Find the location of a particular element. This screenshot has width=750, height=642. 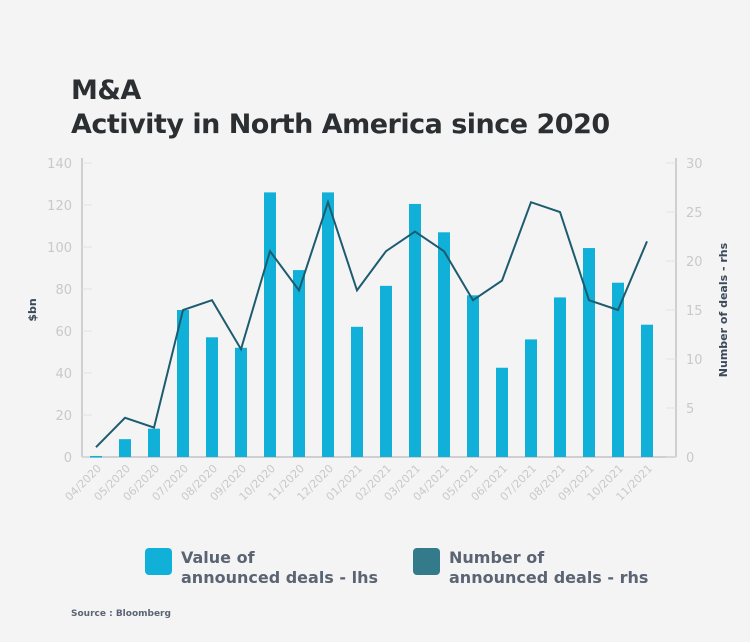

left-tick-label: 0 is located at coordinates (68, 458).